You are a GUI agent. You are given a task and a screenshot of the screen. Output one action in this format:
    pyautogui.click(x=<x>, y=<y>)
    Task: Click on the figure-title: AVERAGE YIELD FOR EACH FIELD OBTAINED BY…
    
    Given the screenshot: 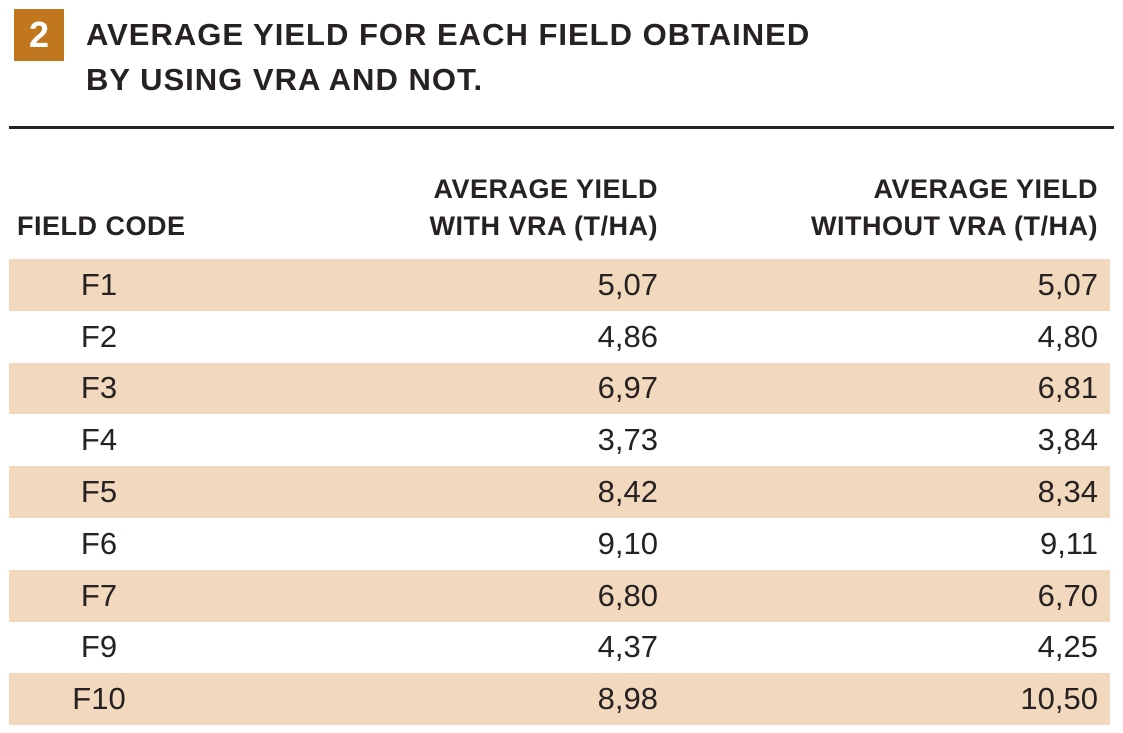 What is the action you would take?
    pyautogui.click(x=599, y=57)
    